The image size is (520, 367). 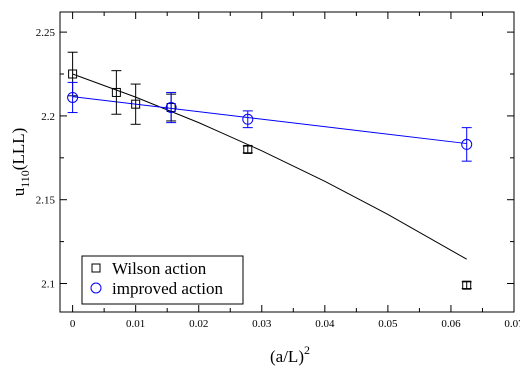 What do you see at coordinates (512, 324) in the screenshot?
I see `x-tick-label: 0.07` at bounding box center [512, 324].